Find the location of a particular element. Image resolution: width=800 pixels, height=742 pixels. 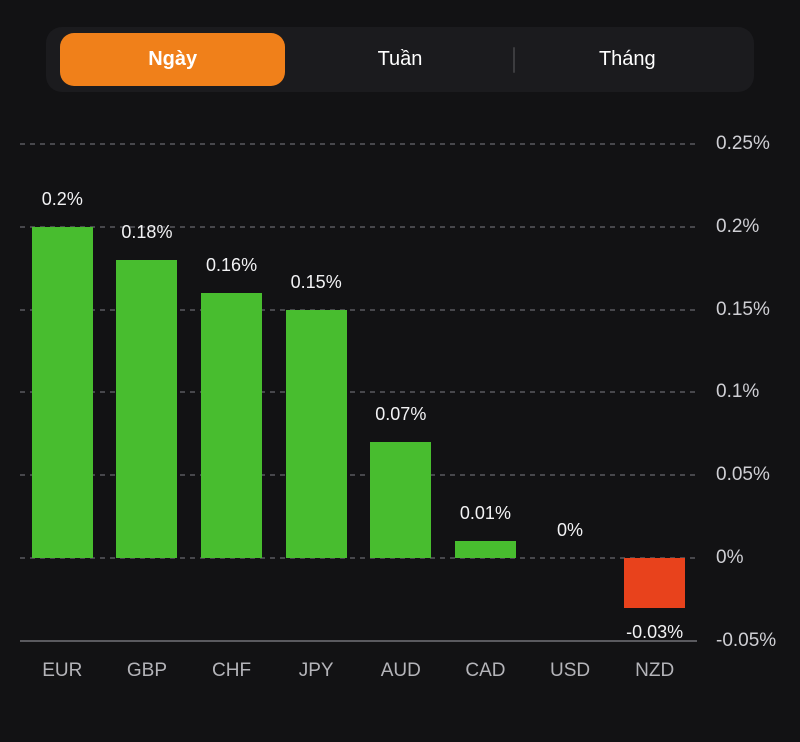

value-label-nzd: -0.03% is located at coordinates (655, 631).